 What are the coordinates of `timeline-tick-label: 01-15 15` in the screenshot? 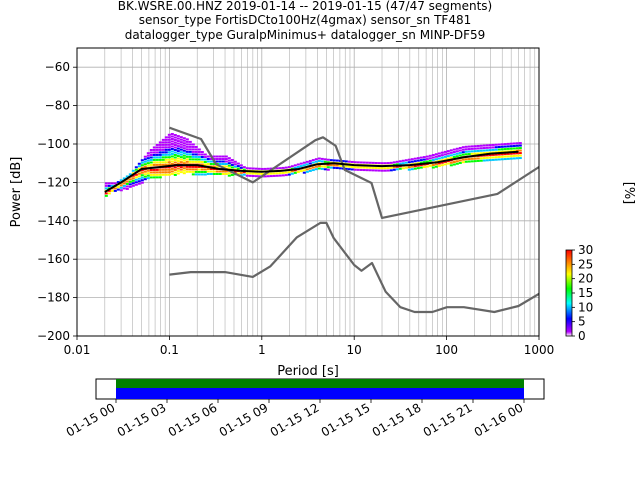 It's located at (346, 419).